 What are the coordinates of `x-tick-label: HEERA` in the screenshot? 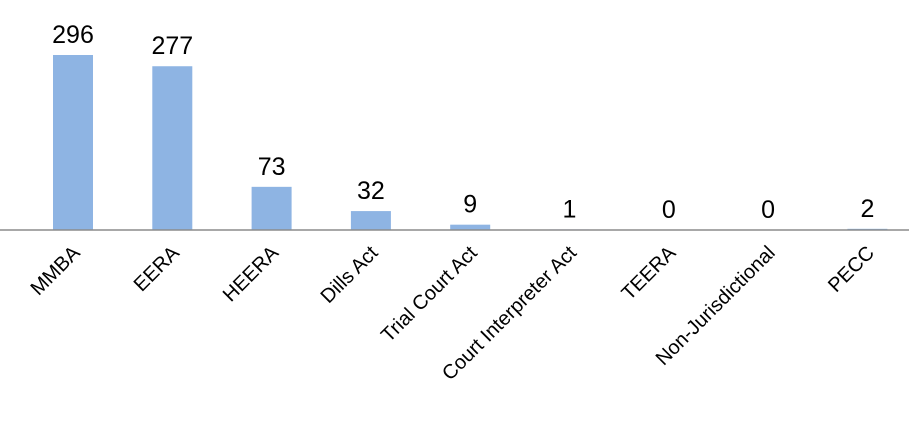 It's located at (251, 274).